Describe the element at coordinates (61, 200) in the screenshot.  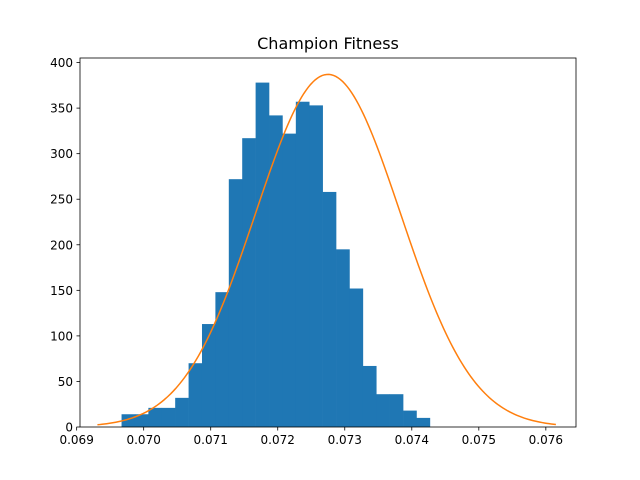
I see `y-tick-label: 250` at that location.